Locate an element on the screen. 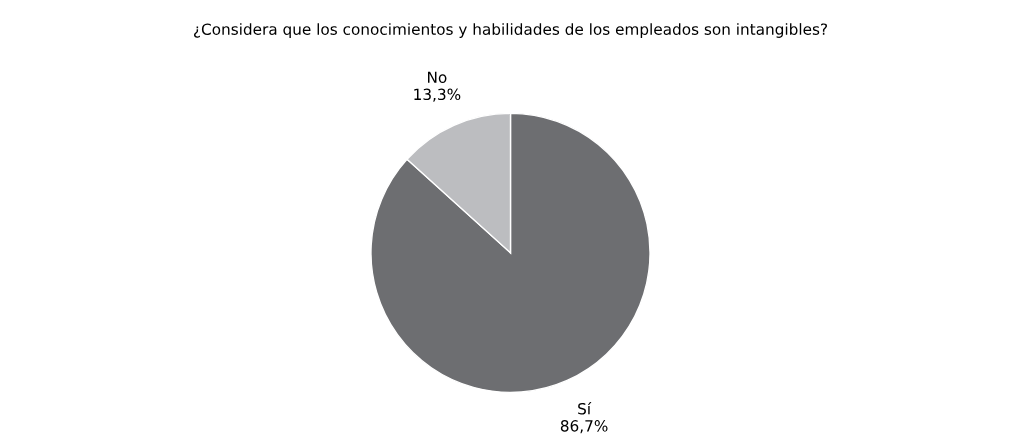 This screenshot has height=436, width=1021. data-label: 13,3% is located at coordinates (437, 95).